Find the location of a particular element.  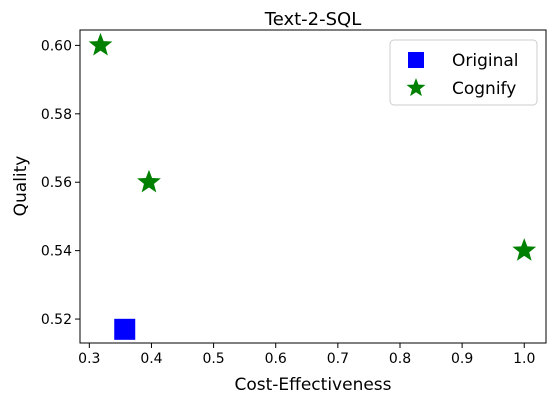

x-tick-label: 0.6 is located at coordinates (276, 359).